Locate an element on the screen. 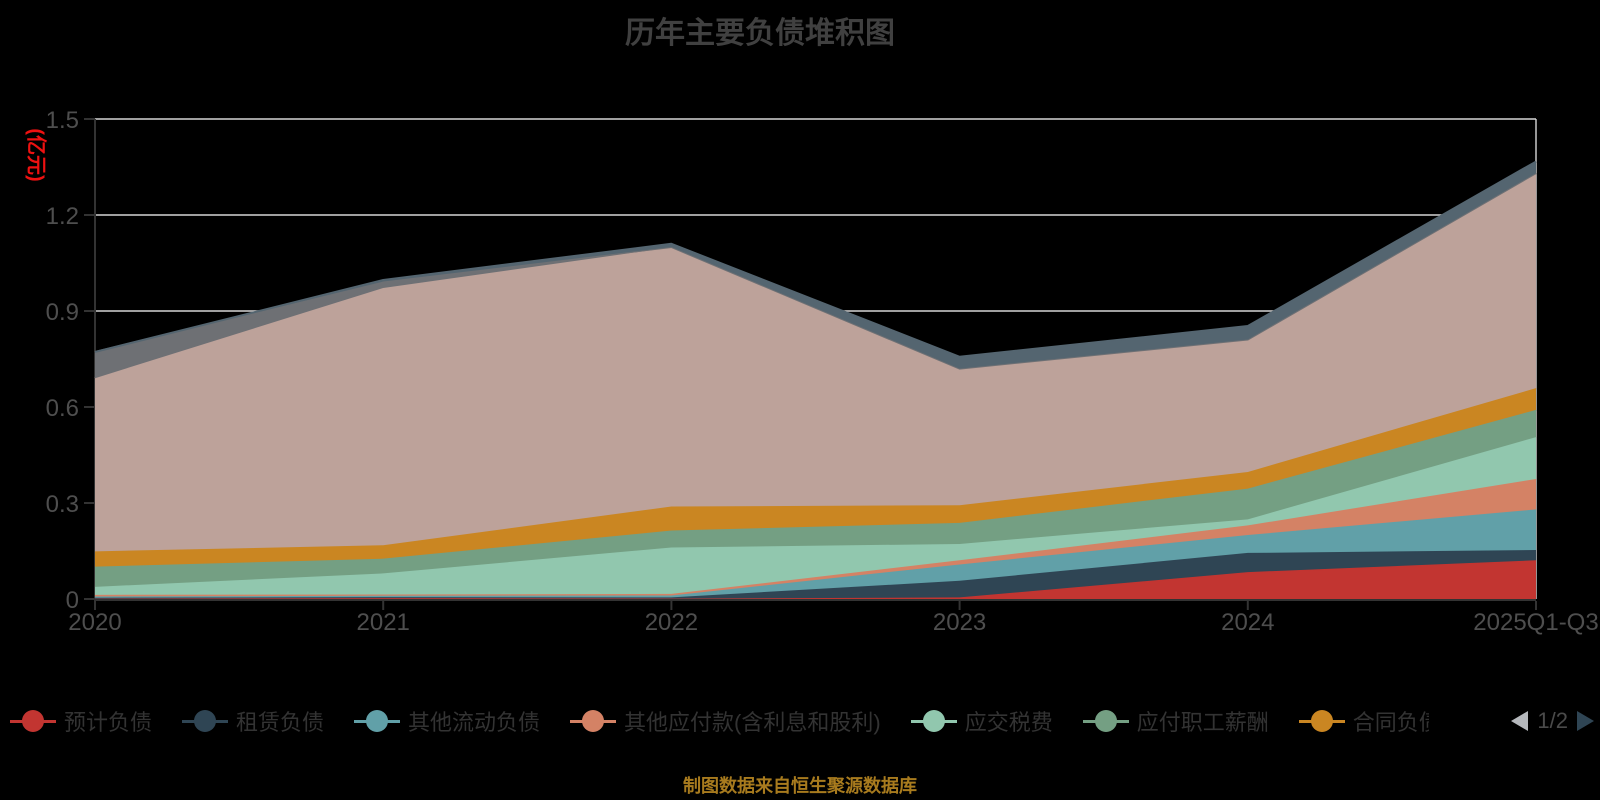  legend-item-4: 其他应付款(含利息和股利) is located at coordinates (725, 721).